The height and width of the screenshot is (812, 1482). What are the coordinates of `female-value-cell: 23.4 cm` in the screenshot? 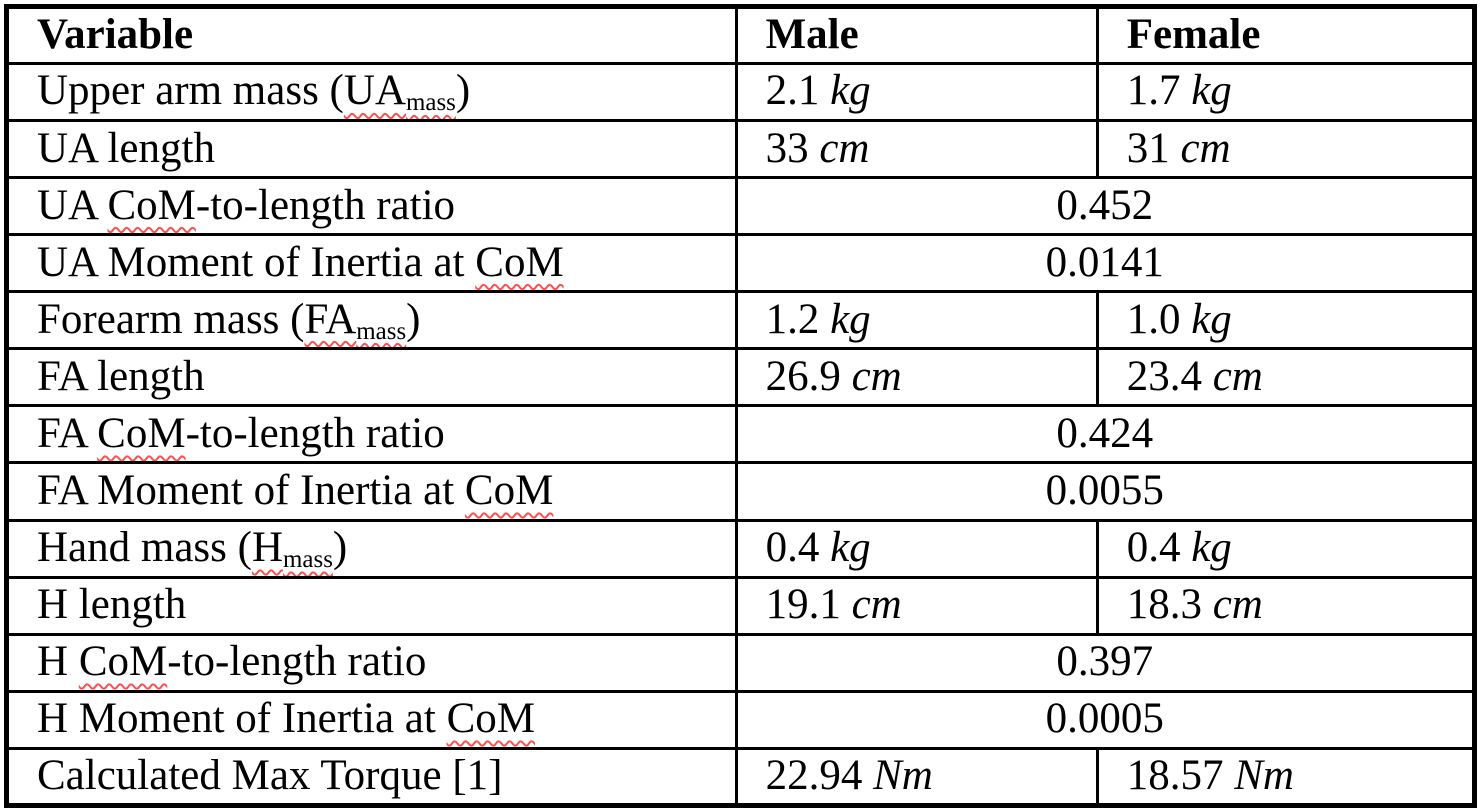 It's located at (1286, 377).